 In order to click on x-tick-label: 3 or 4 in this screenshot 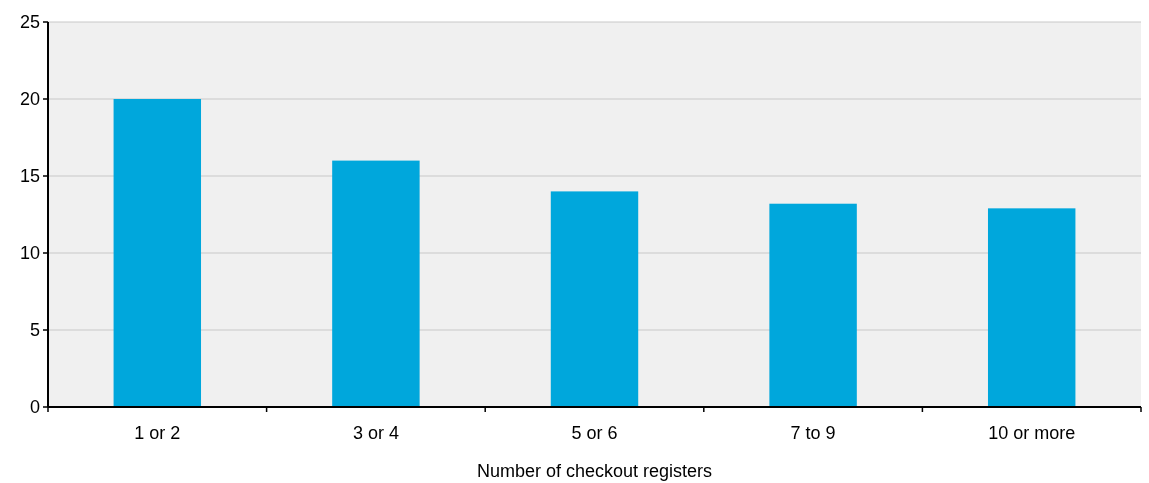, I will do `click(375, 433)`.